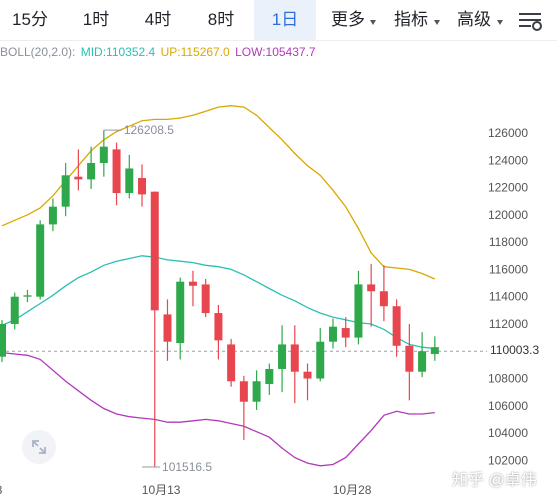 The height and width of the screenshot is (500, 557). What do you see at coordinates (474, 19) in the screenshot?
I see `tab-advanced: 高级` at bounding box center [474, 19].